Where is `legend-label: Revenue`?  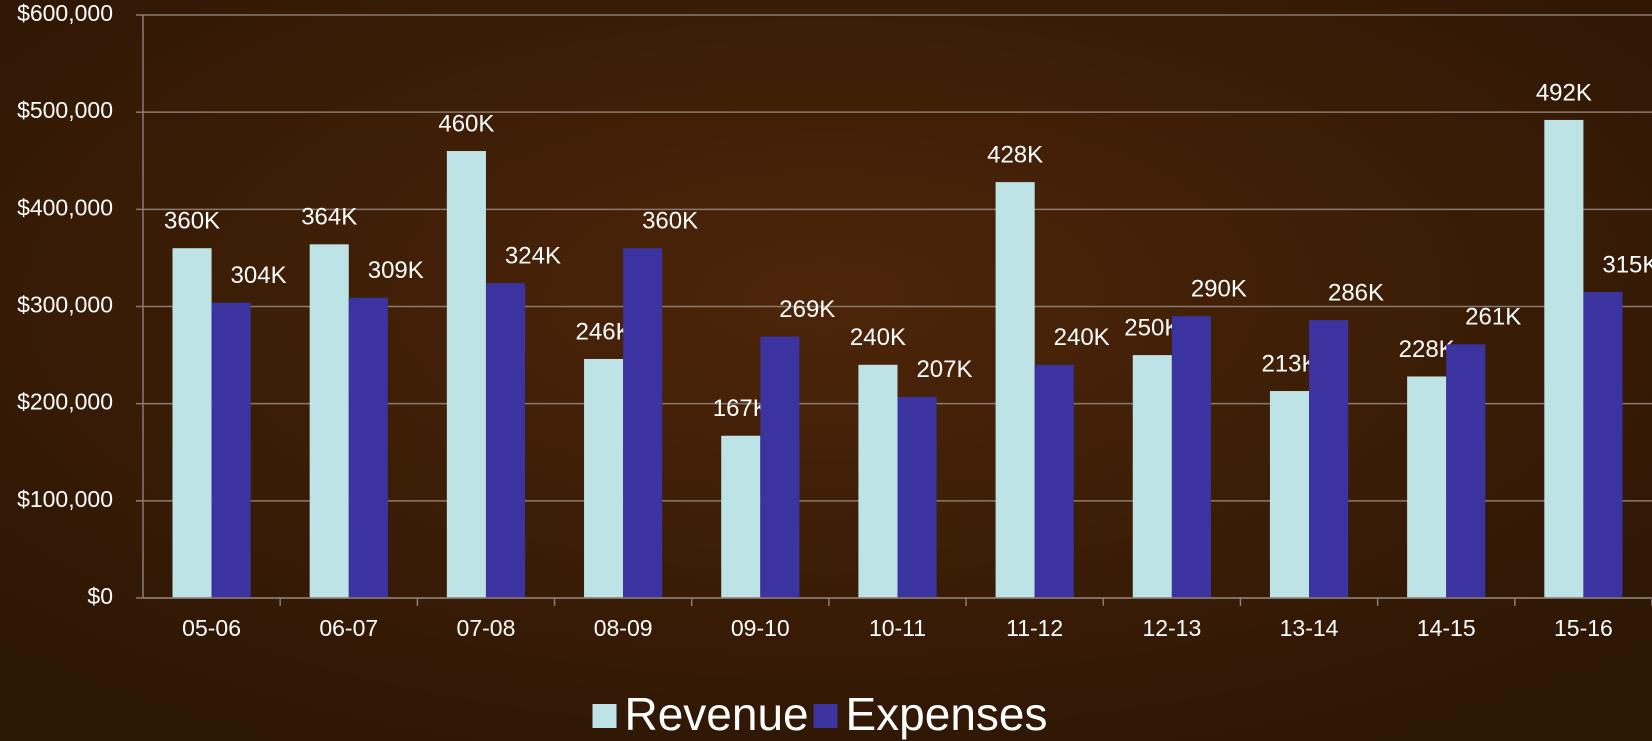 legend-label: Revenue is located at coordinates (717, 714).